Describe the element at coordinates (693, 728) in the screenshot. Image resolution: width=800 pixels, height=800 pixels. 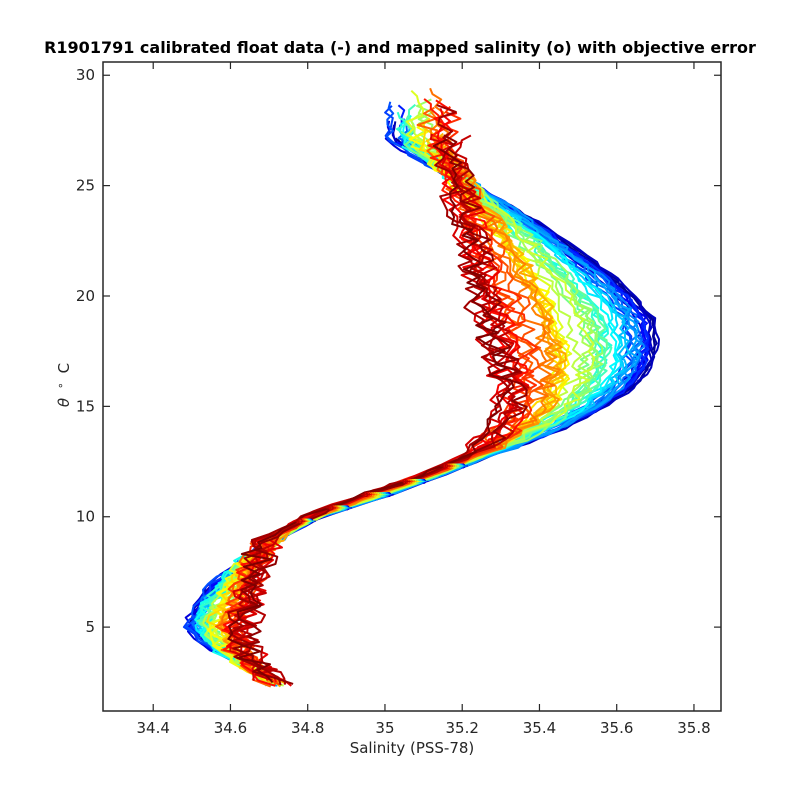
I see `x-tick-label: 35.8` at that location.